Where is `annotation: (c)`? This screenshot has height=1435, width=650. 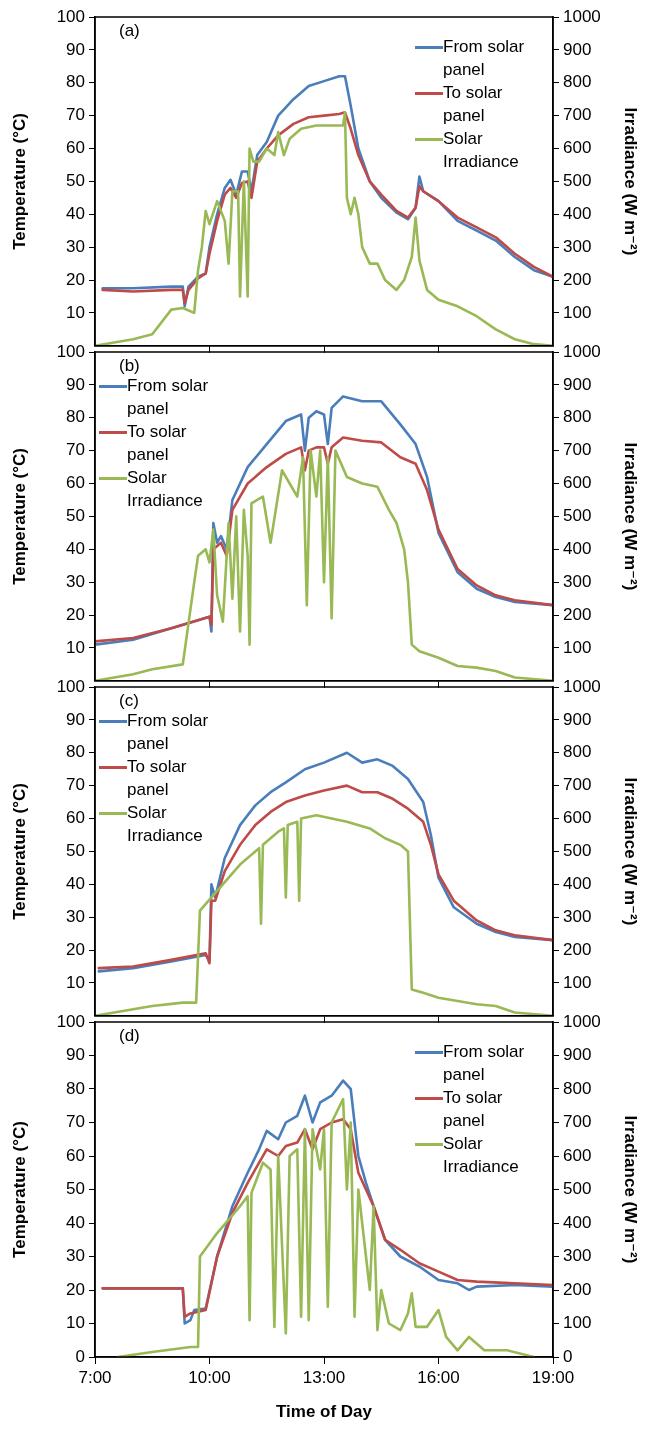 annotation: (c) is located at coordinates (129, 701).